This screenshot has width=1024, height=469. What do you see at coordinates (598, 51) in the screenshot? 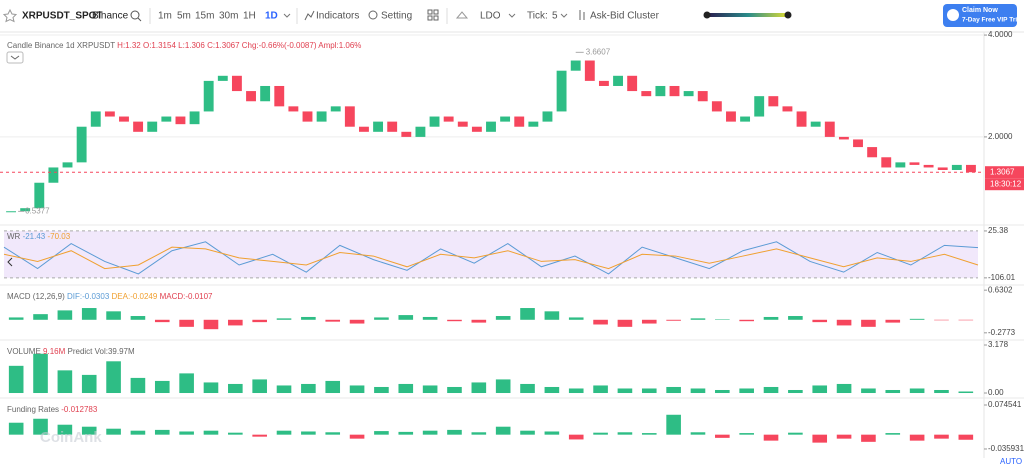
I see `high-label: 3.6607` at bounding box center [598, 51].